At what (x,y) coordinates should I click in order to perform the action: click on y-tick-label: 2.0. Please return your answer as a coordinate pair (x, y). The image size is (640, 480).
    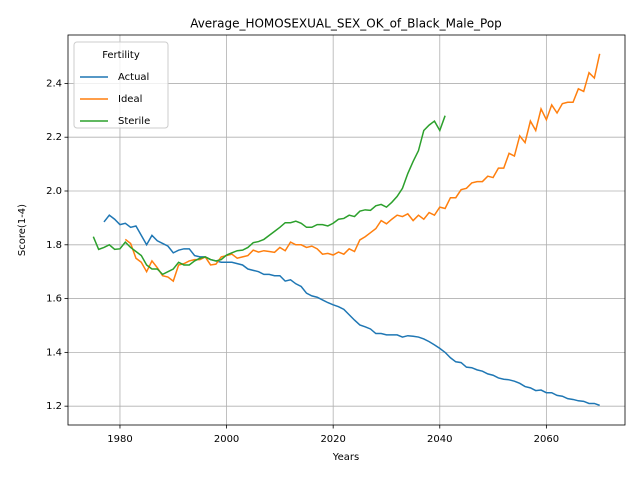
    Looking at the image, I should click on (54, 191).